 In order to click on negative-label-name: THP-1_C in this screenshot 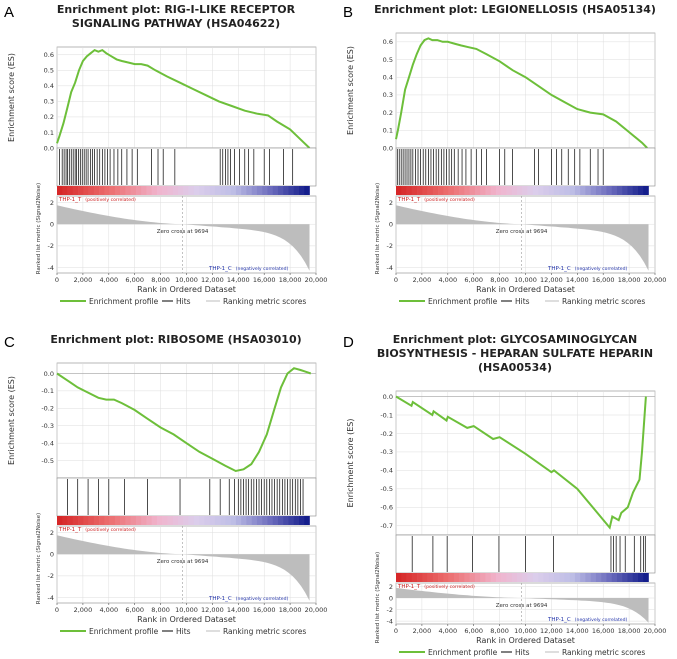, I will do `click(220, 269)`.